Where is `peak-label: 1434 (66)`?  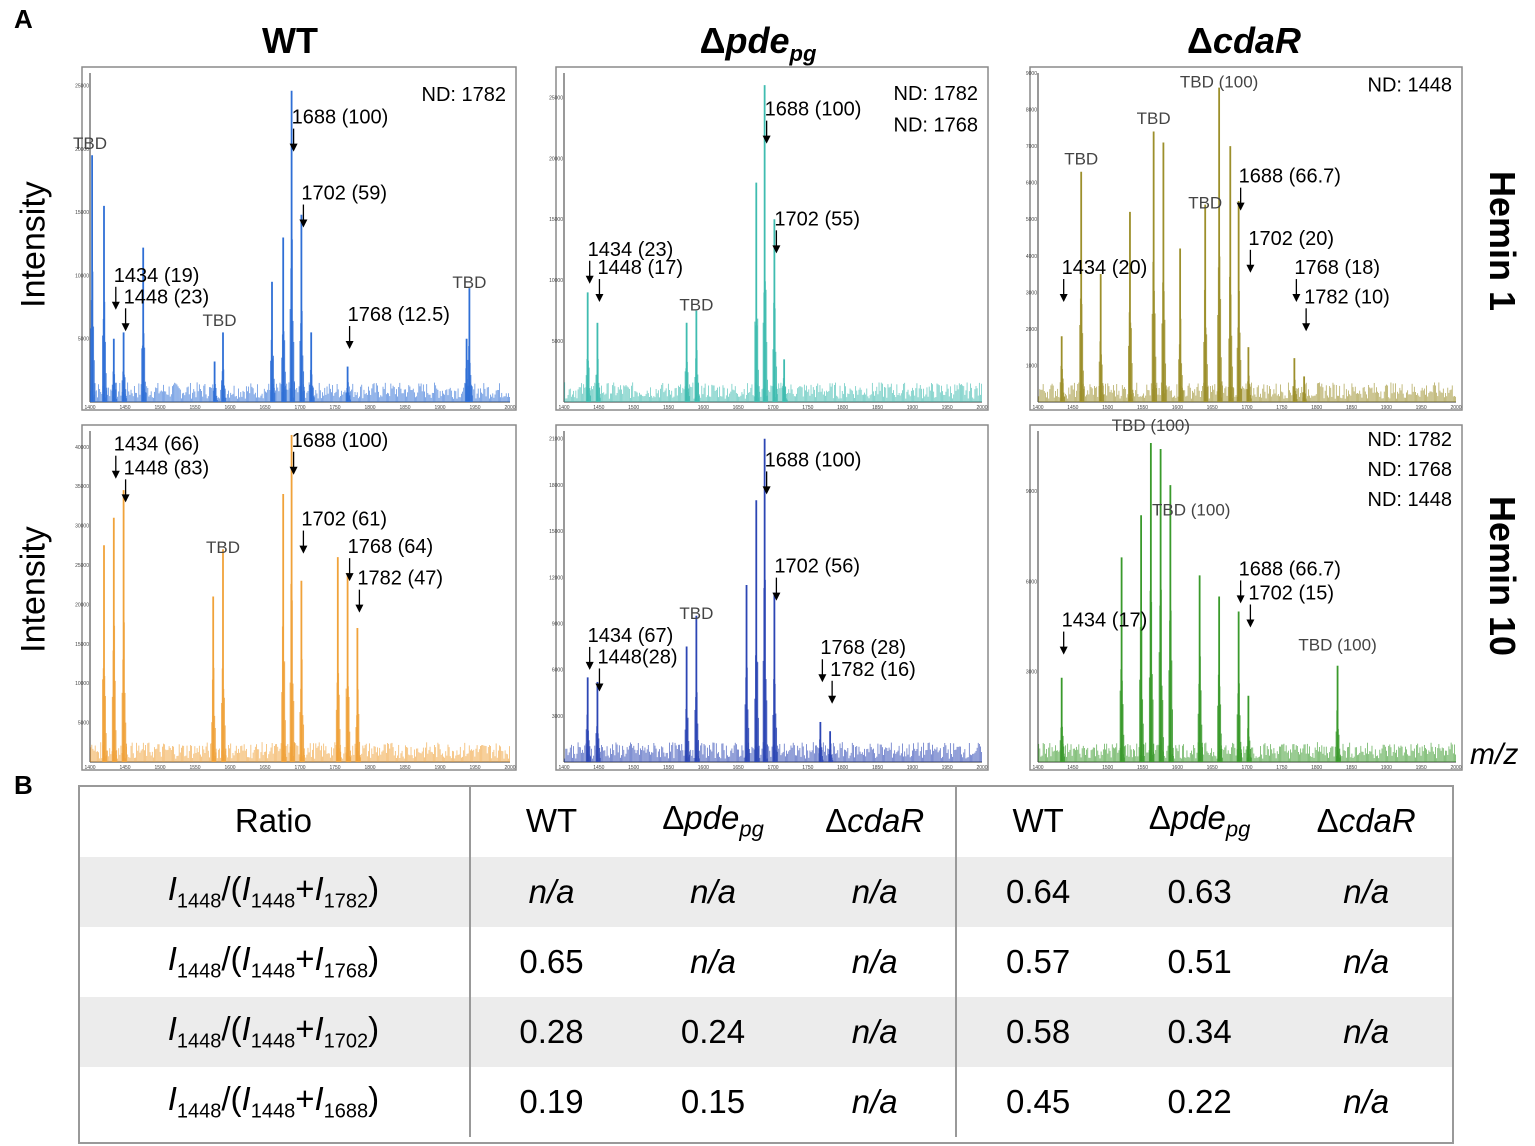 peak-label: 1434 (66) is located at coordinates (157, 445).